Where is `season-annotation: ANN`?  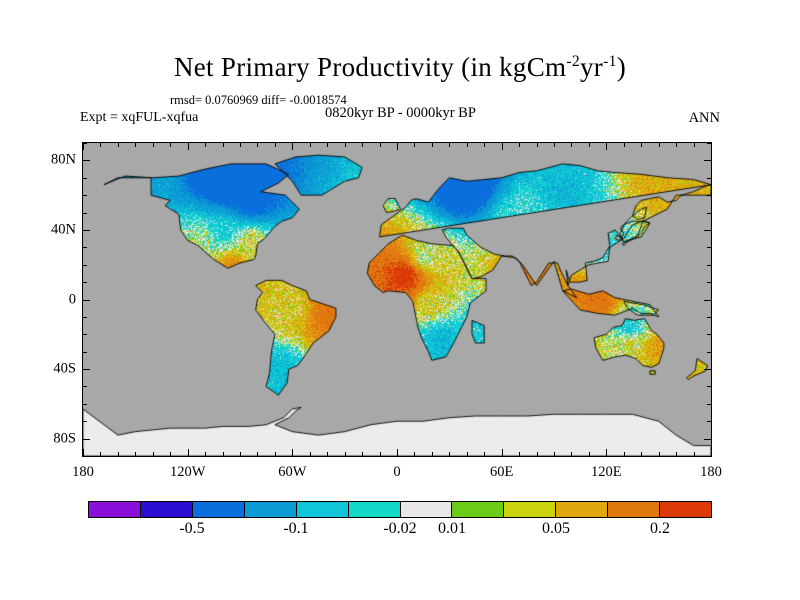 season-annotation: ANN is located at coordinates (704, 118).